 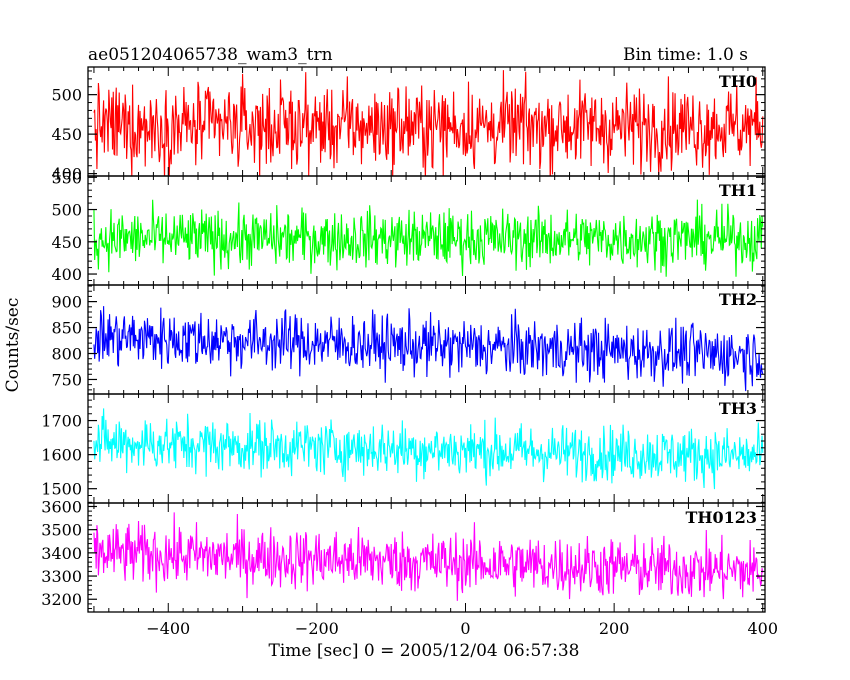 I want to click on panel-label-th0: TH0, so click(x=738, y=81).